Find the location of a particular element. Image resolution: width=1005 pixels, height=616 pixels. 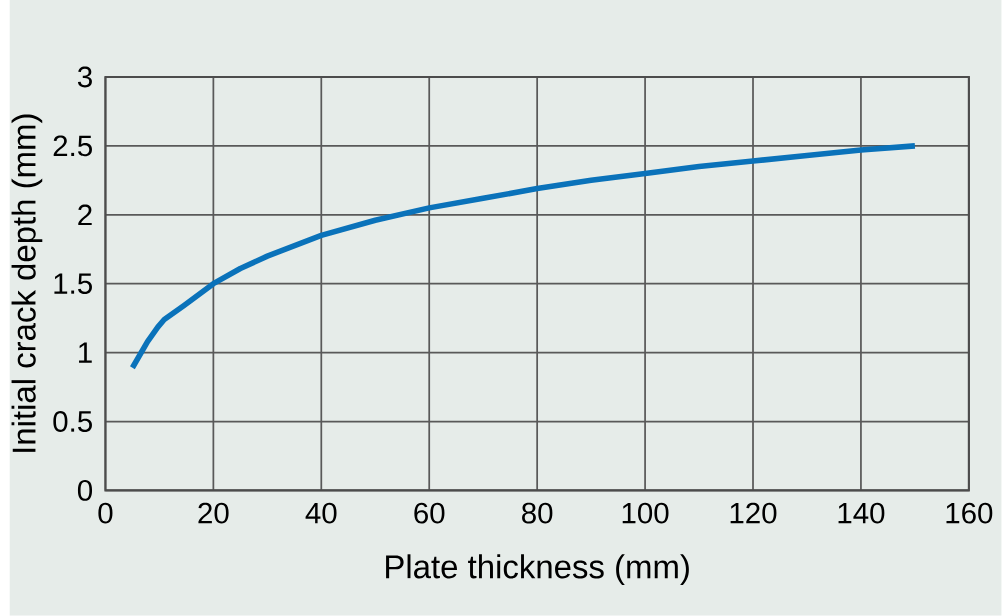

x-tick-label: 120 is located at coordinates (753, 513).